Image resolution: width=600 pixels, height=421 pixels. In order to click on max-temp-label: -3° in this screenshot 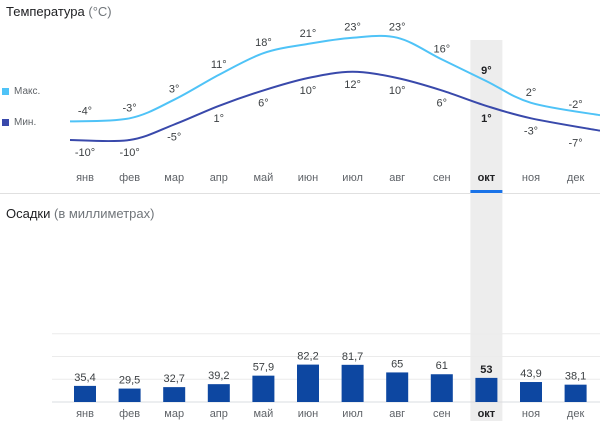, I will do `click(130, 108)`.